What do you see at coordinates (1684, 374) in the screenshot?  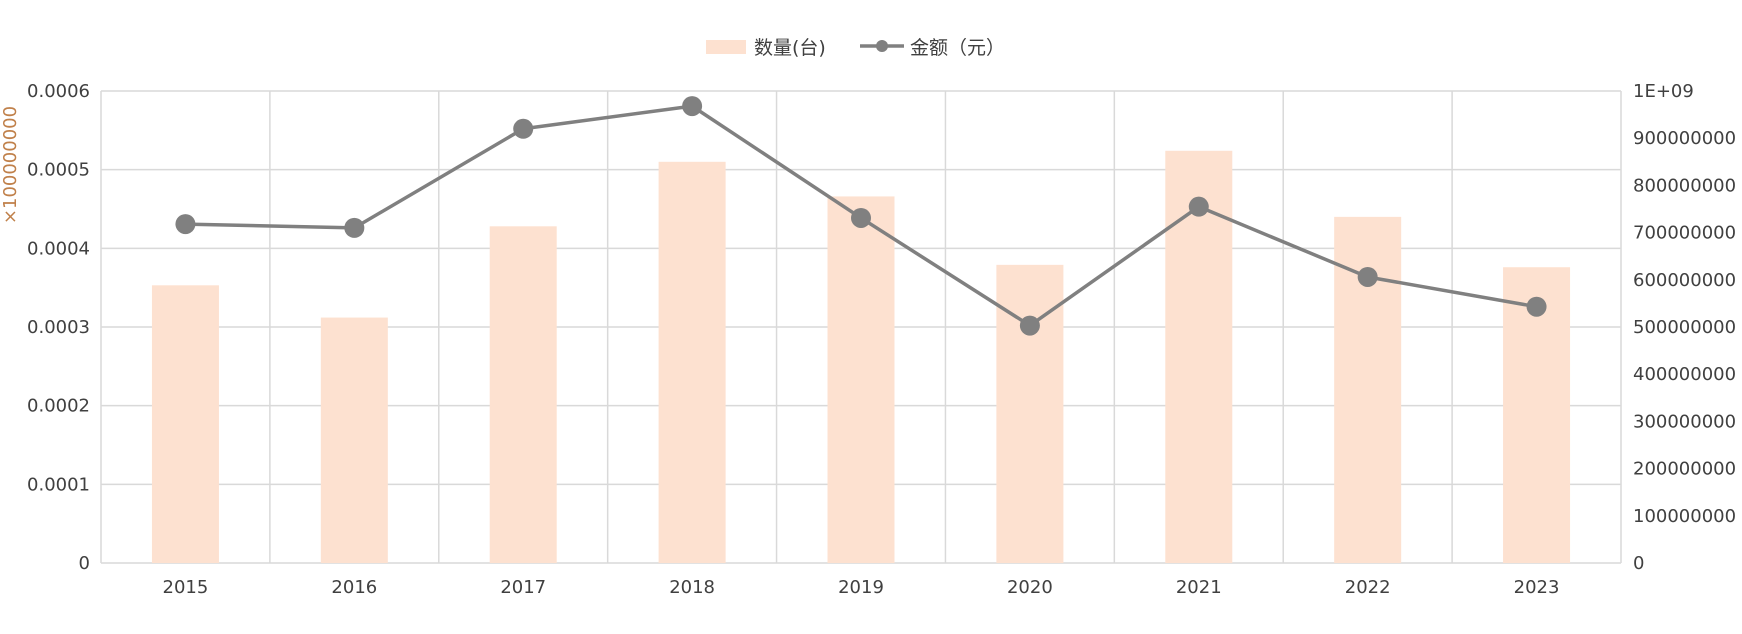 I see `y-right-tick-label: 400000000` at bounding box center [1684, 374].